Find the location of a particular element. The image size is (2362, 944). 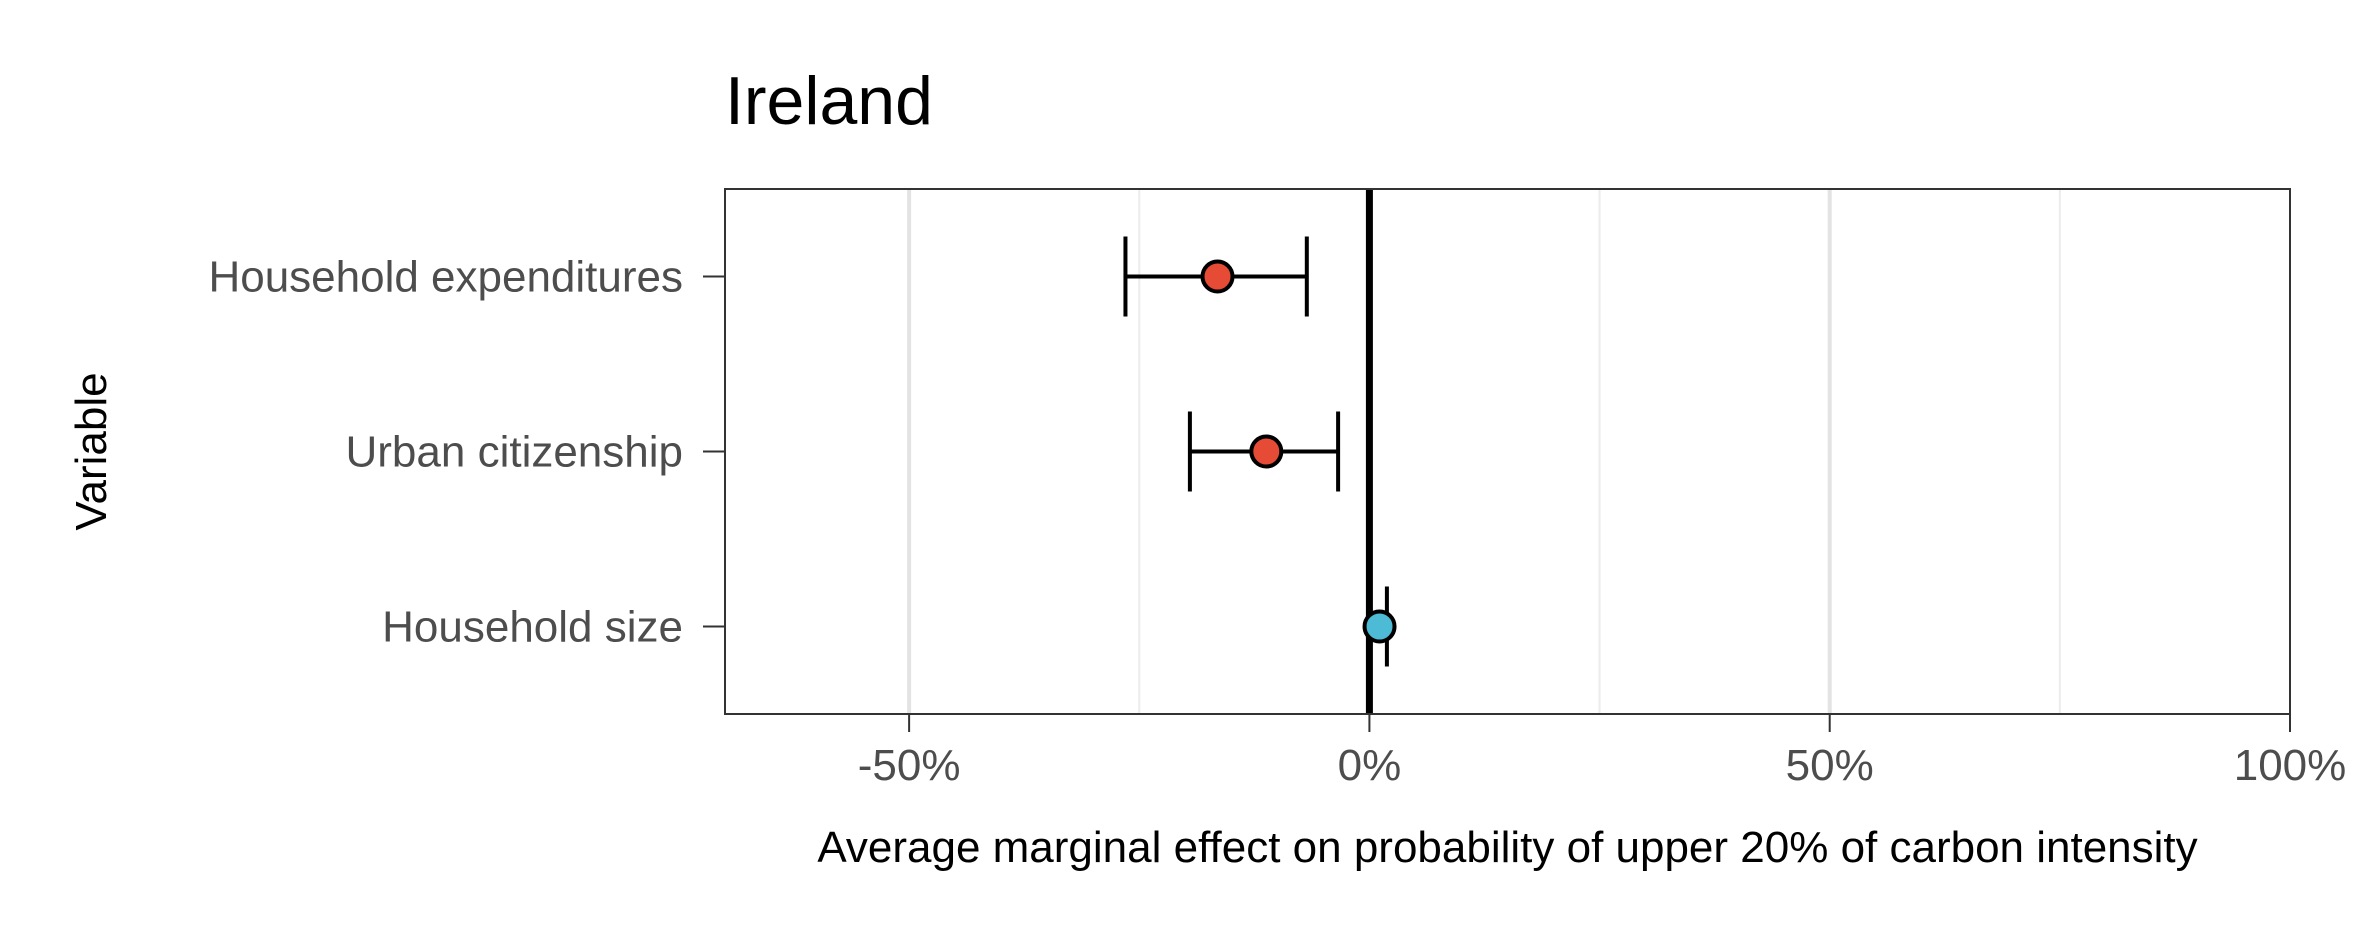

x-tick-label: 0% is located at coordinates (1370, 765).